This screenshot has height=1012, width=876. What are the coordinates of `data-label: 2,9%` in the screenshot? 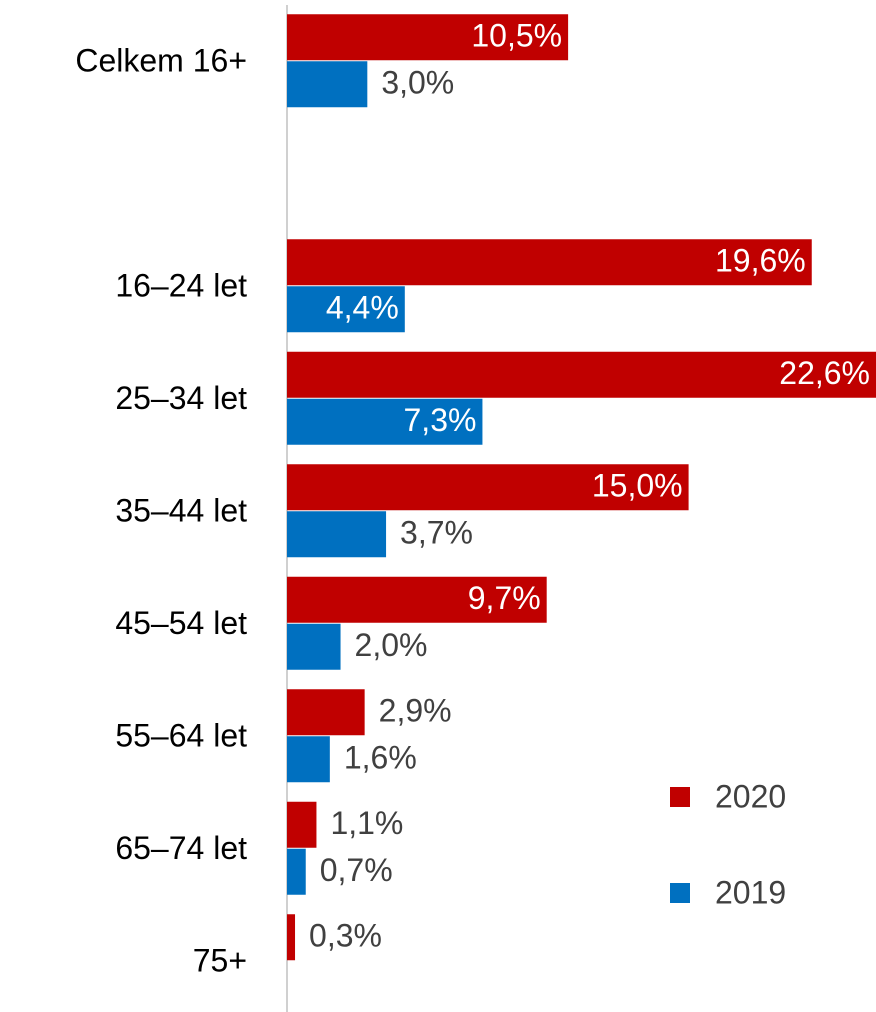 It's located at (415, 711).